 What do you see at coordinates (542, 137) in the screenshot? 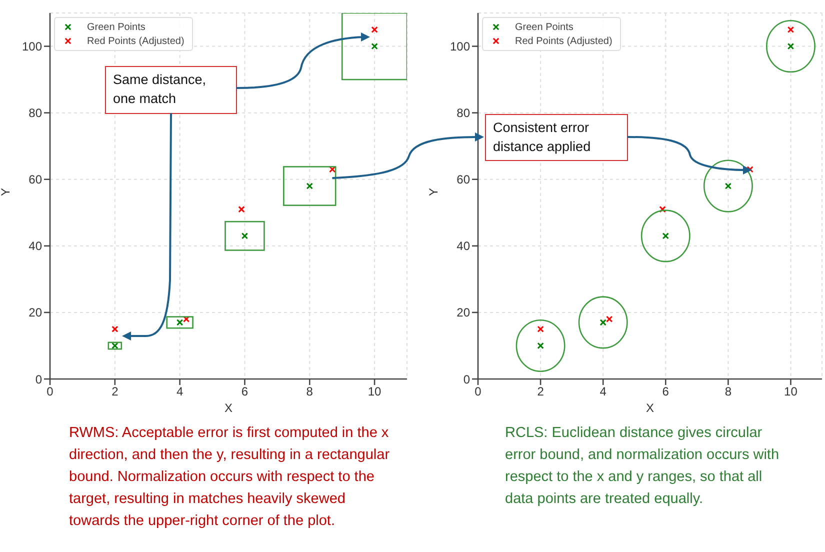
I see `annotation: Consistent error distance applied` at bounding box center [542, 137].